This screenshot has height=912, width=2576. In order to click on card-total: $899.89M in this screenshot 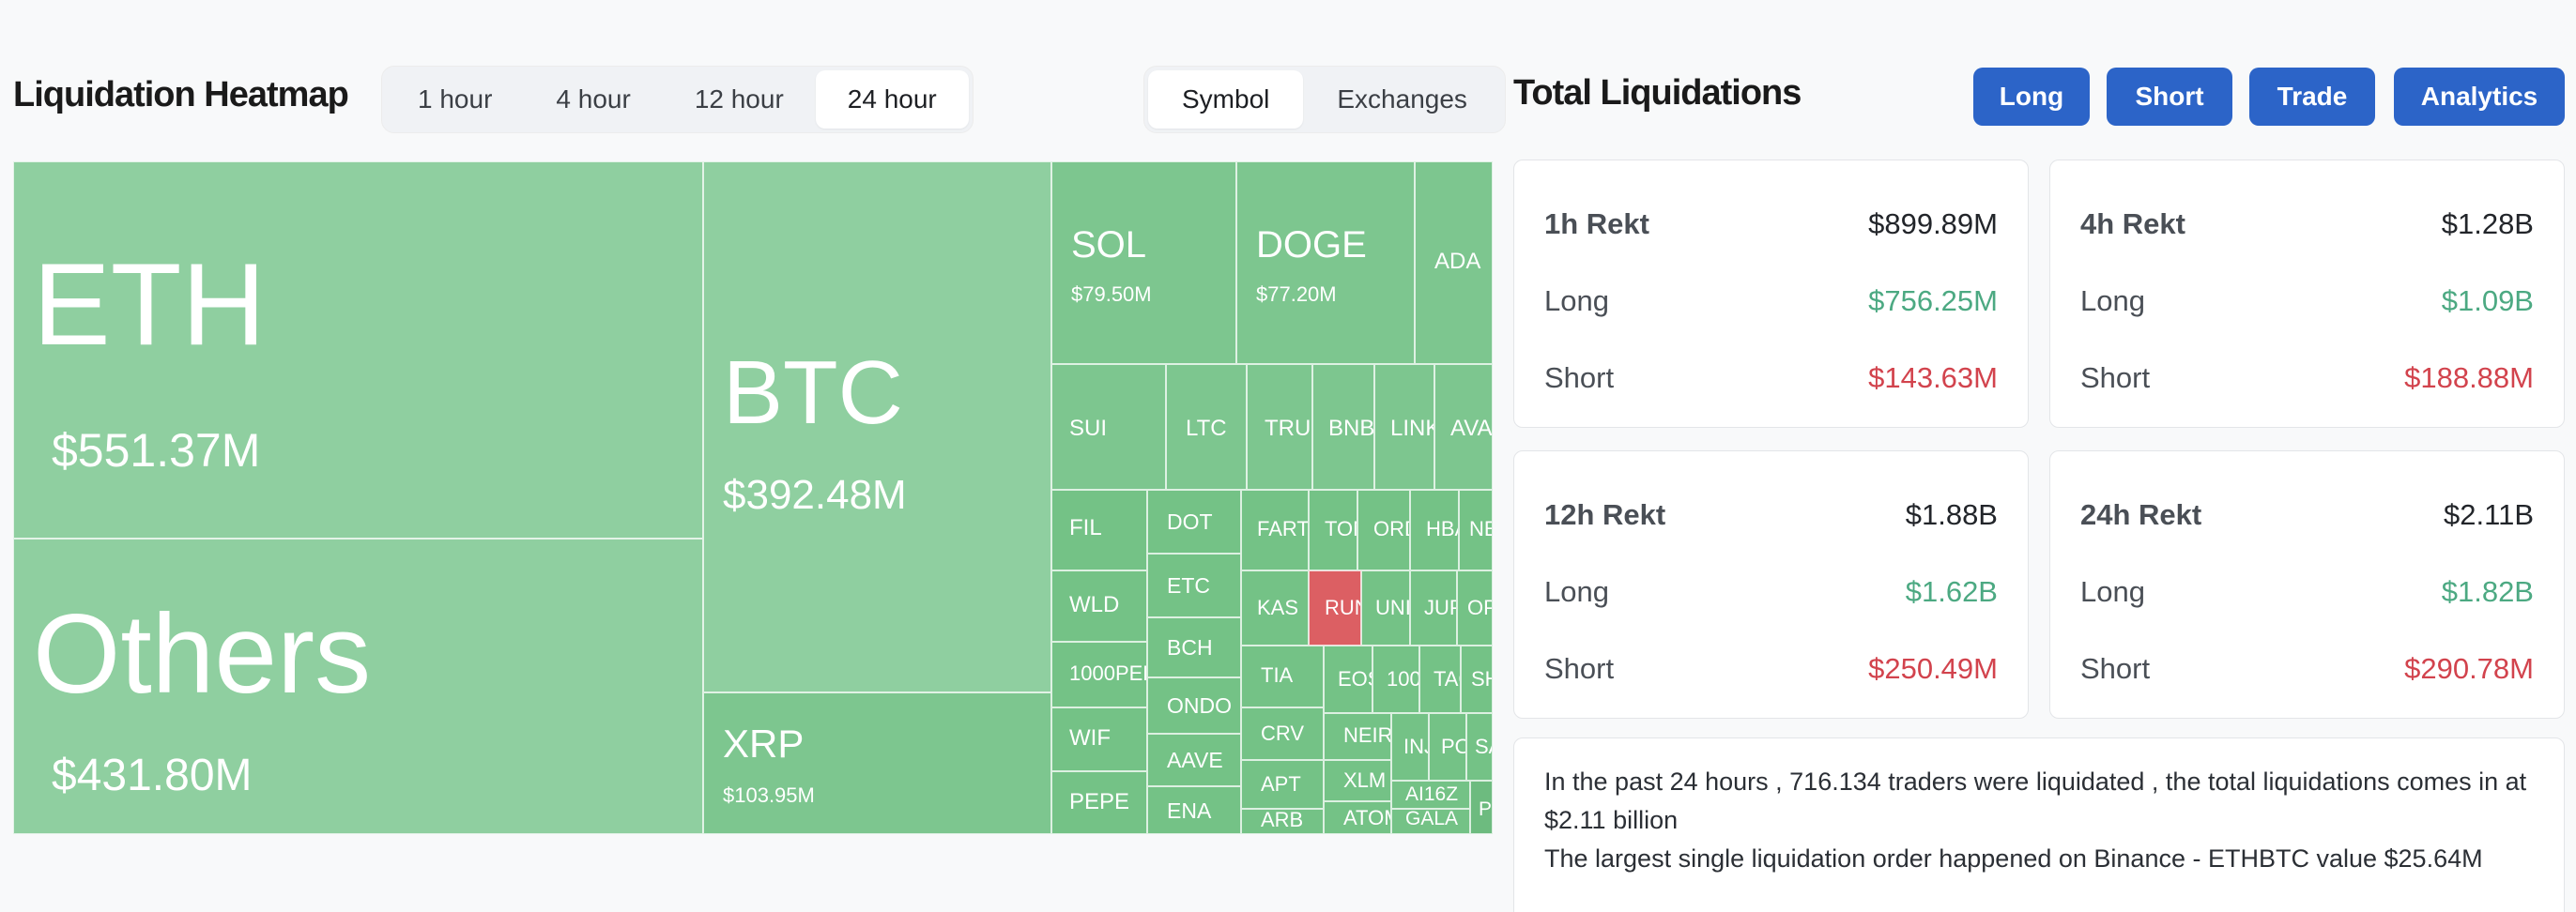, I will do `click(1933, 223)`.